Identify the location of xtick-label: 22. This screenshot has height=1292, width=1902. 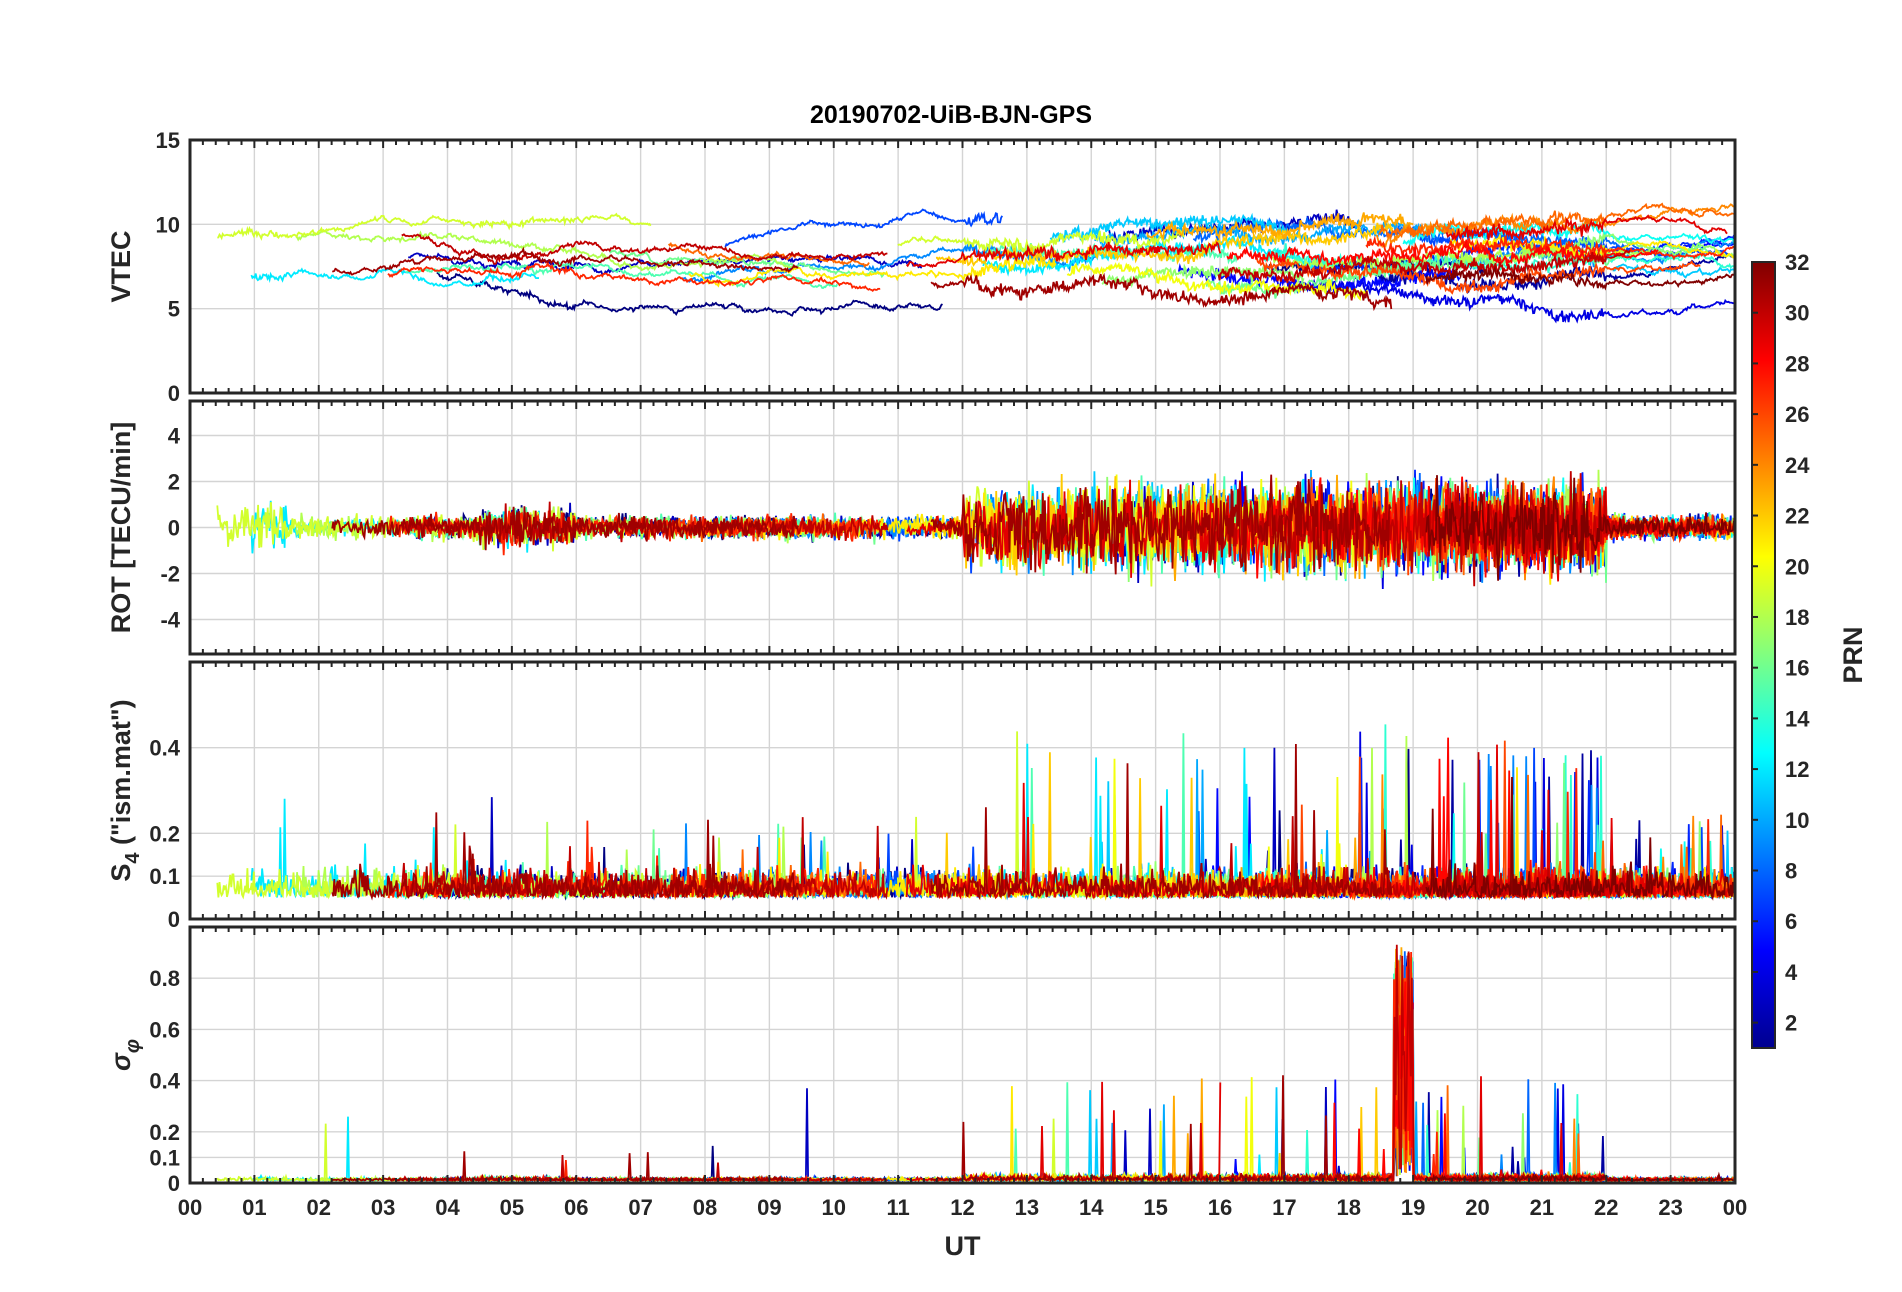
(1606, 1207).